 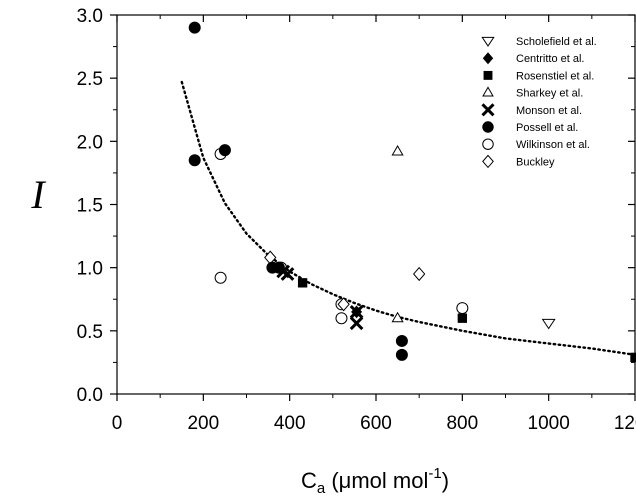 I want to click on x-tick-label: 0, so click(x=117, y=423).